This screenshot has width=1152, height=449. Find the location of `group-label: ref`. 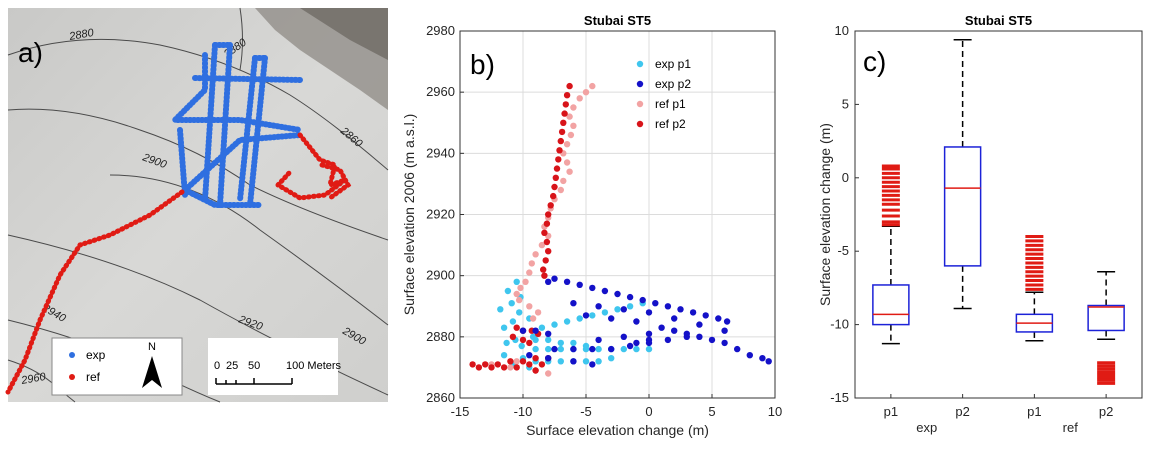

group-label: ref is located at coordinates (1071, 427).